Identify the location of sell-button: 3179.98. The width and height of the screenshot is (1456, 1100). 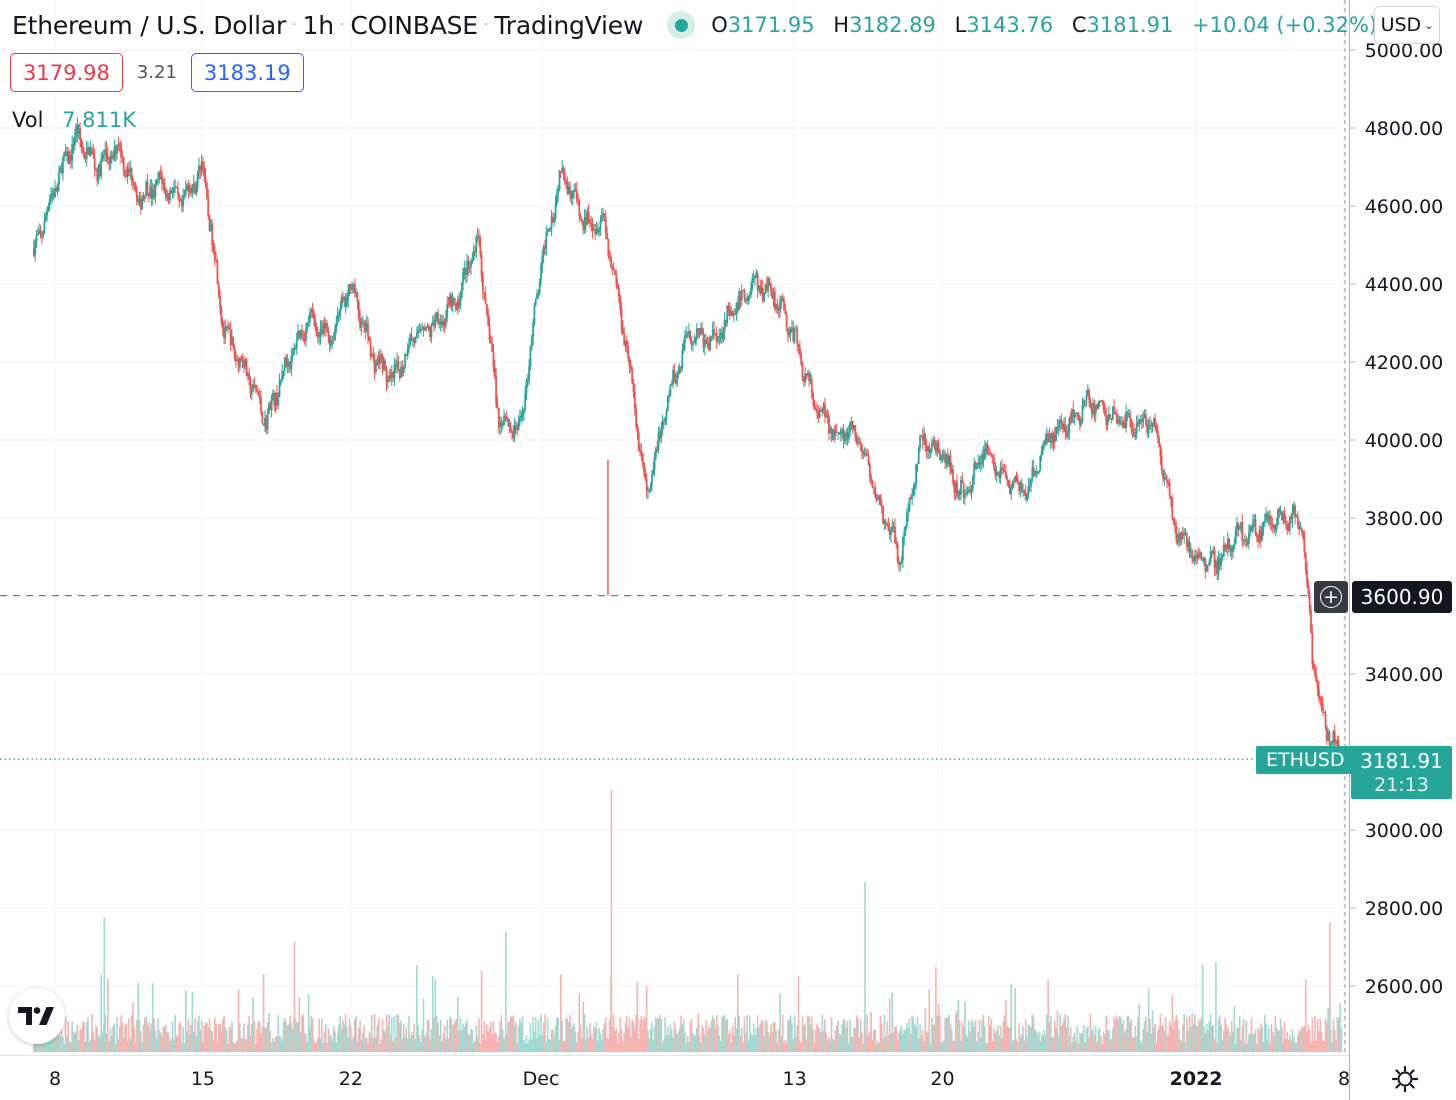
(66, 72).